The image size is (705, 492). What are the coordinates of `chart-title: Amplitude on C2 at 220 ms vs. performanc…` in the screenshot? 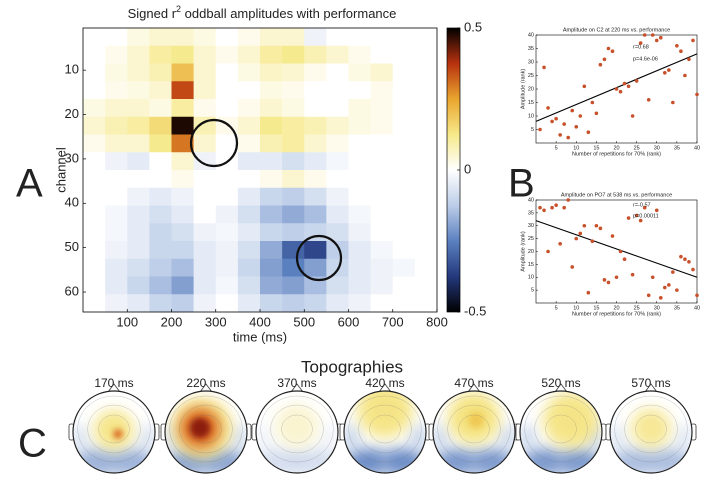 It's located at (616, 30).